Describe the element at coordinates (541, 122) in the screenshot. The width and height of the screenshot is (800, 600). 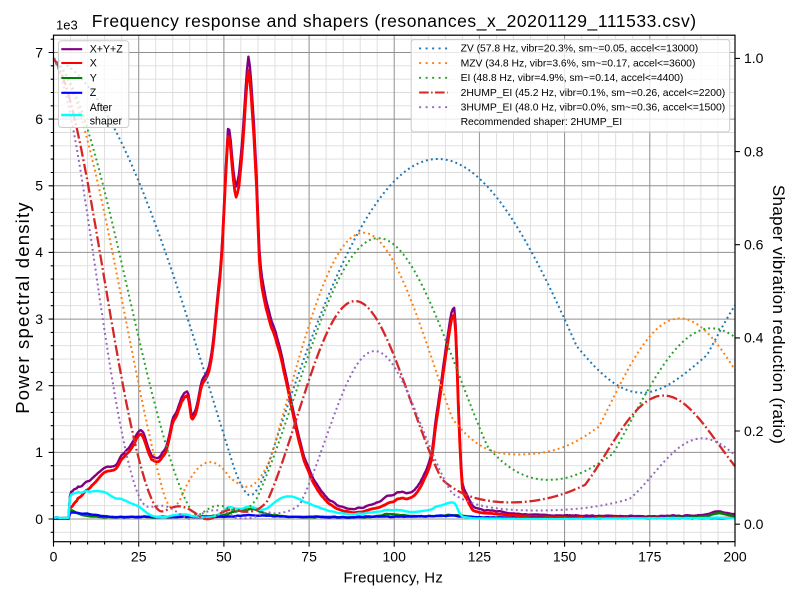
I see `svg-text: Recommended shaper: 2HUMP_EI` at that location.